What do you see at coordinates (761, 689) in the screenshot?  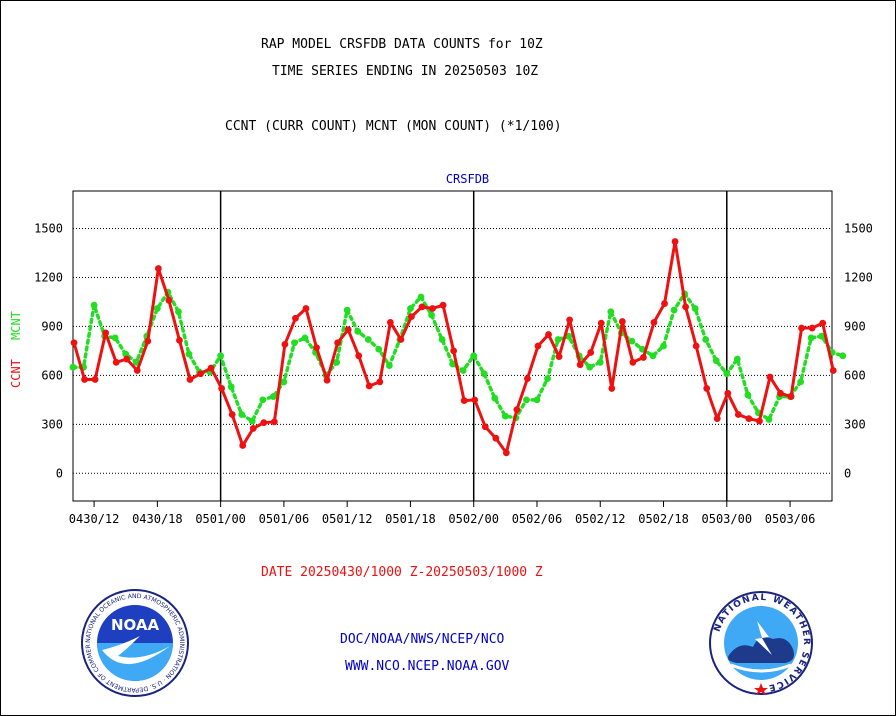 I see `star-icon` at bounding box center [761, 689].